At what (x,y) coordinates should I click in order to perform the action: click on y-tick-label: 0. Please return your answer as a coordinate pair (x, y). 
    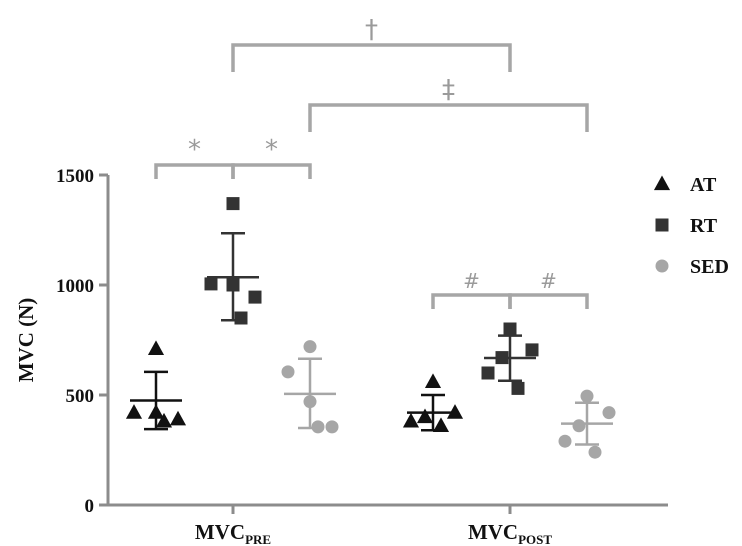
    Looking at the image, I should click on (90, 506).